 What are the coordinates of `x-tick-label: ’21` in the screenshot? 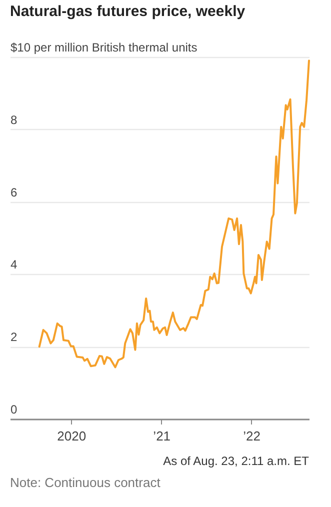 It's located at (162, 436).